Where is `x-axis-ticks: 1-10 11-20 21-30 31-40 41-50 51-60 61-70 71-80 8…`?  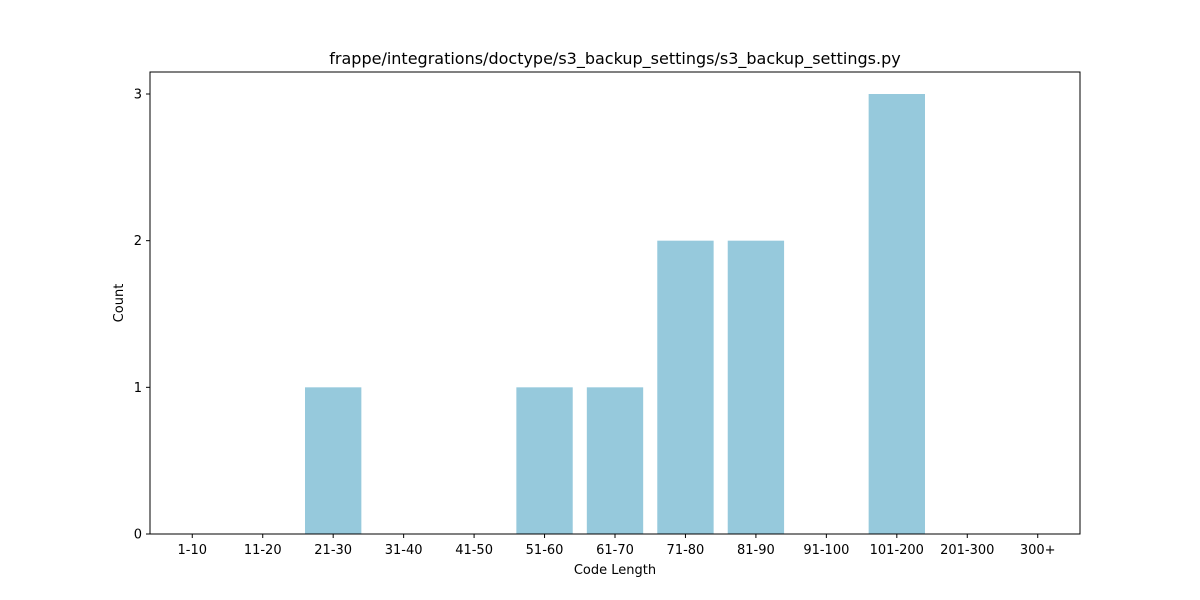 x-axis-ticks: 1-10 11-20 21-30 31-40 41-50 51-60 61-70 71-80 8… is located at coordinates (617, 546).